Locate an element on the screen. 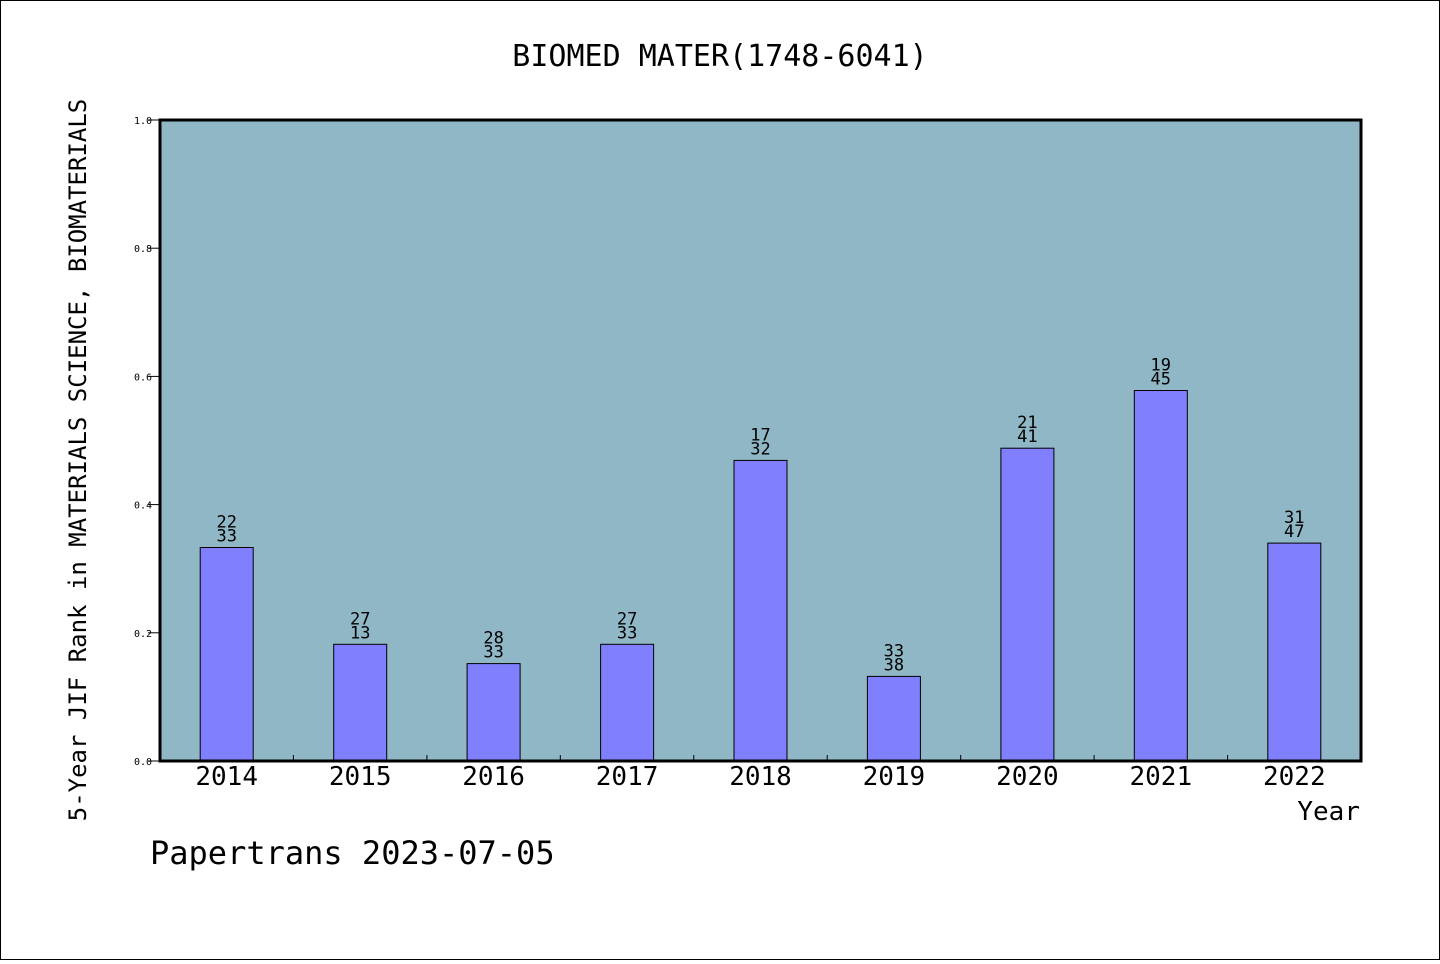 The width and height of the screenshot is (1440, 964). bar-2019 is located at coordinates (893, 718).